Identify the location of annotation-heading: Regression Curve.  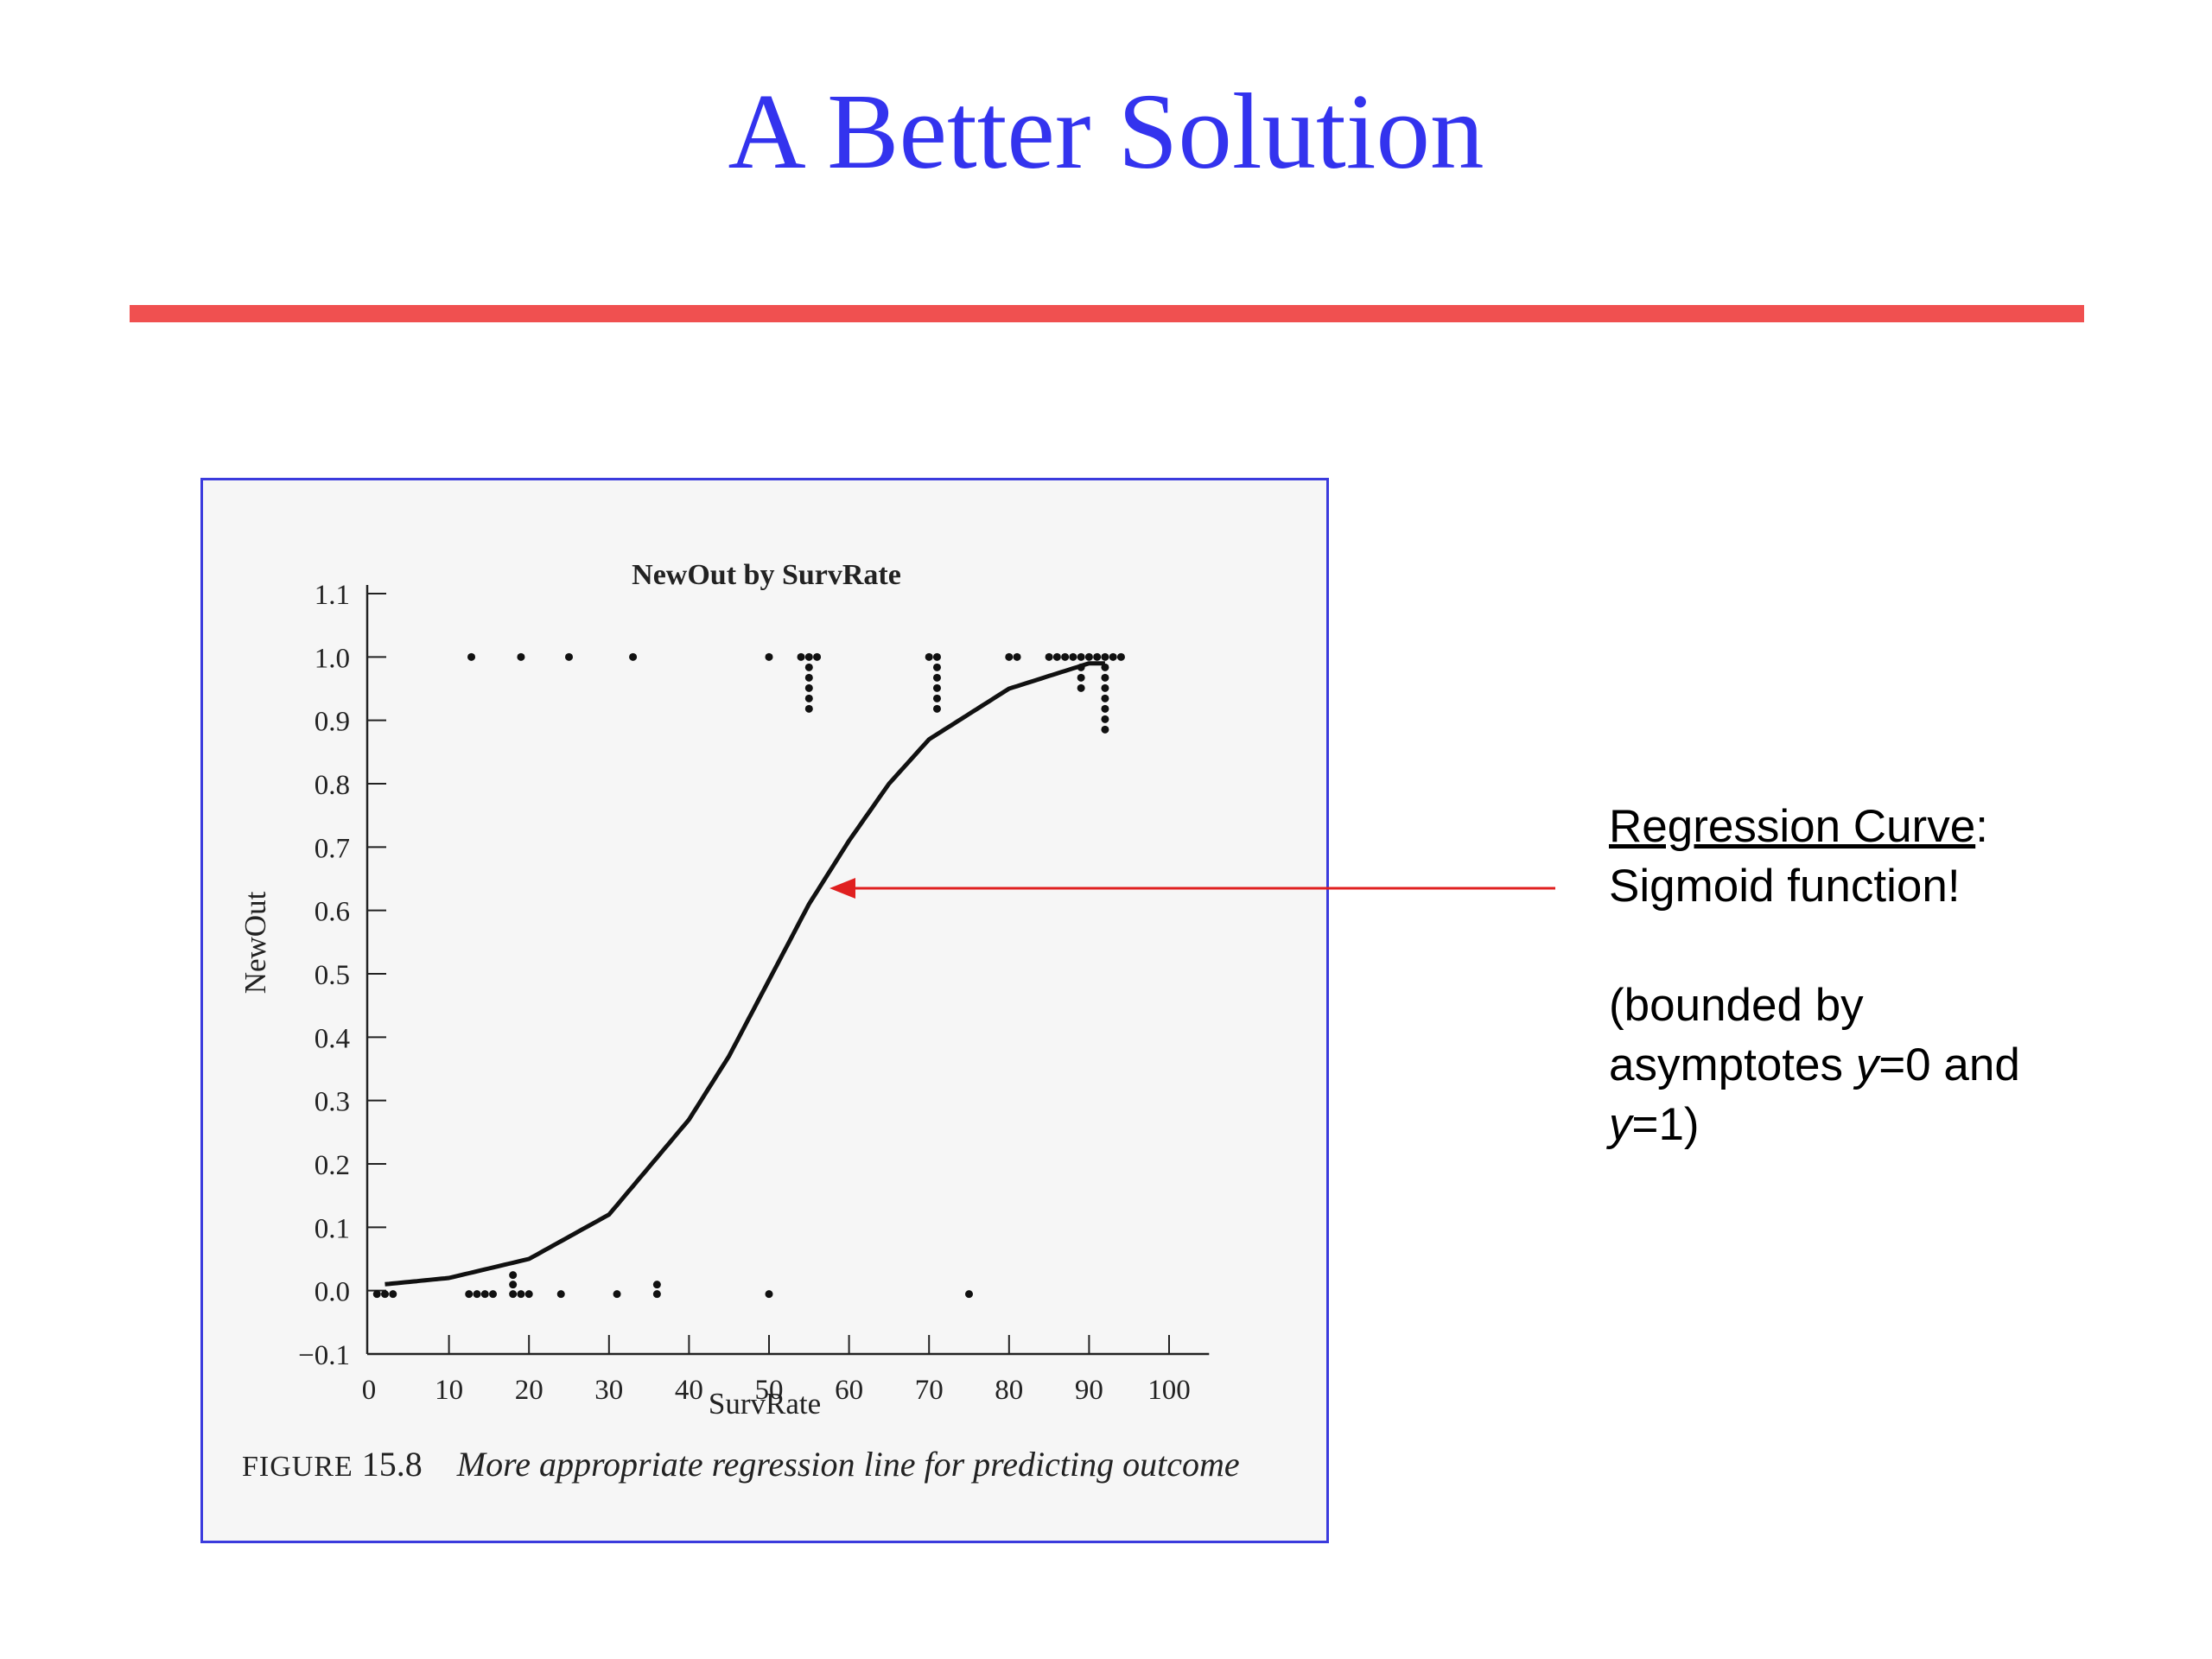
(1792, 826).